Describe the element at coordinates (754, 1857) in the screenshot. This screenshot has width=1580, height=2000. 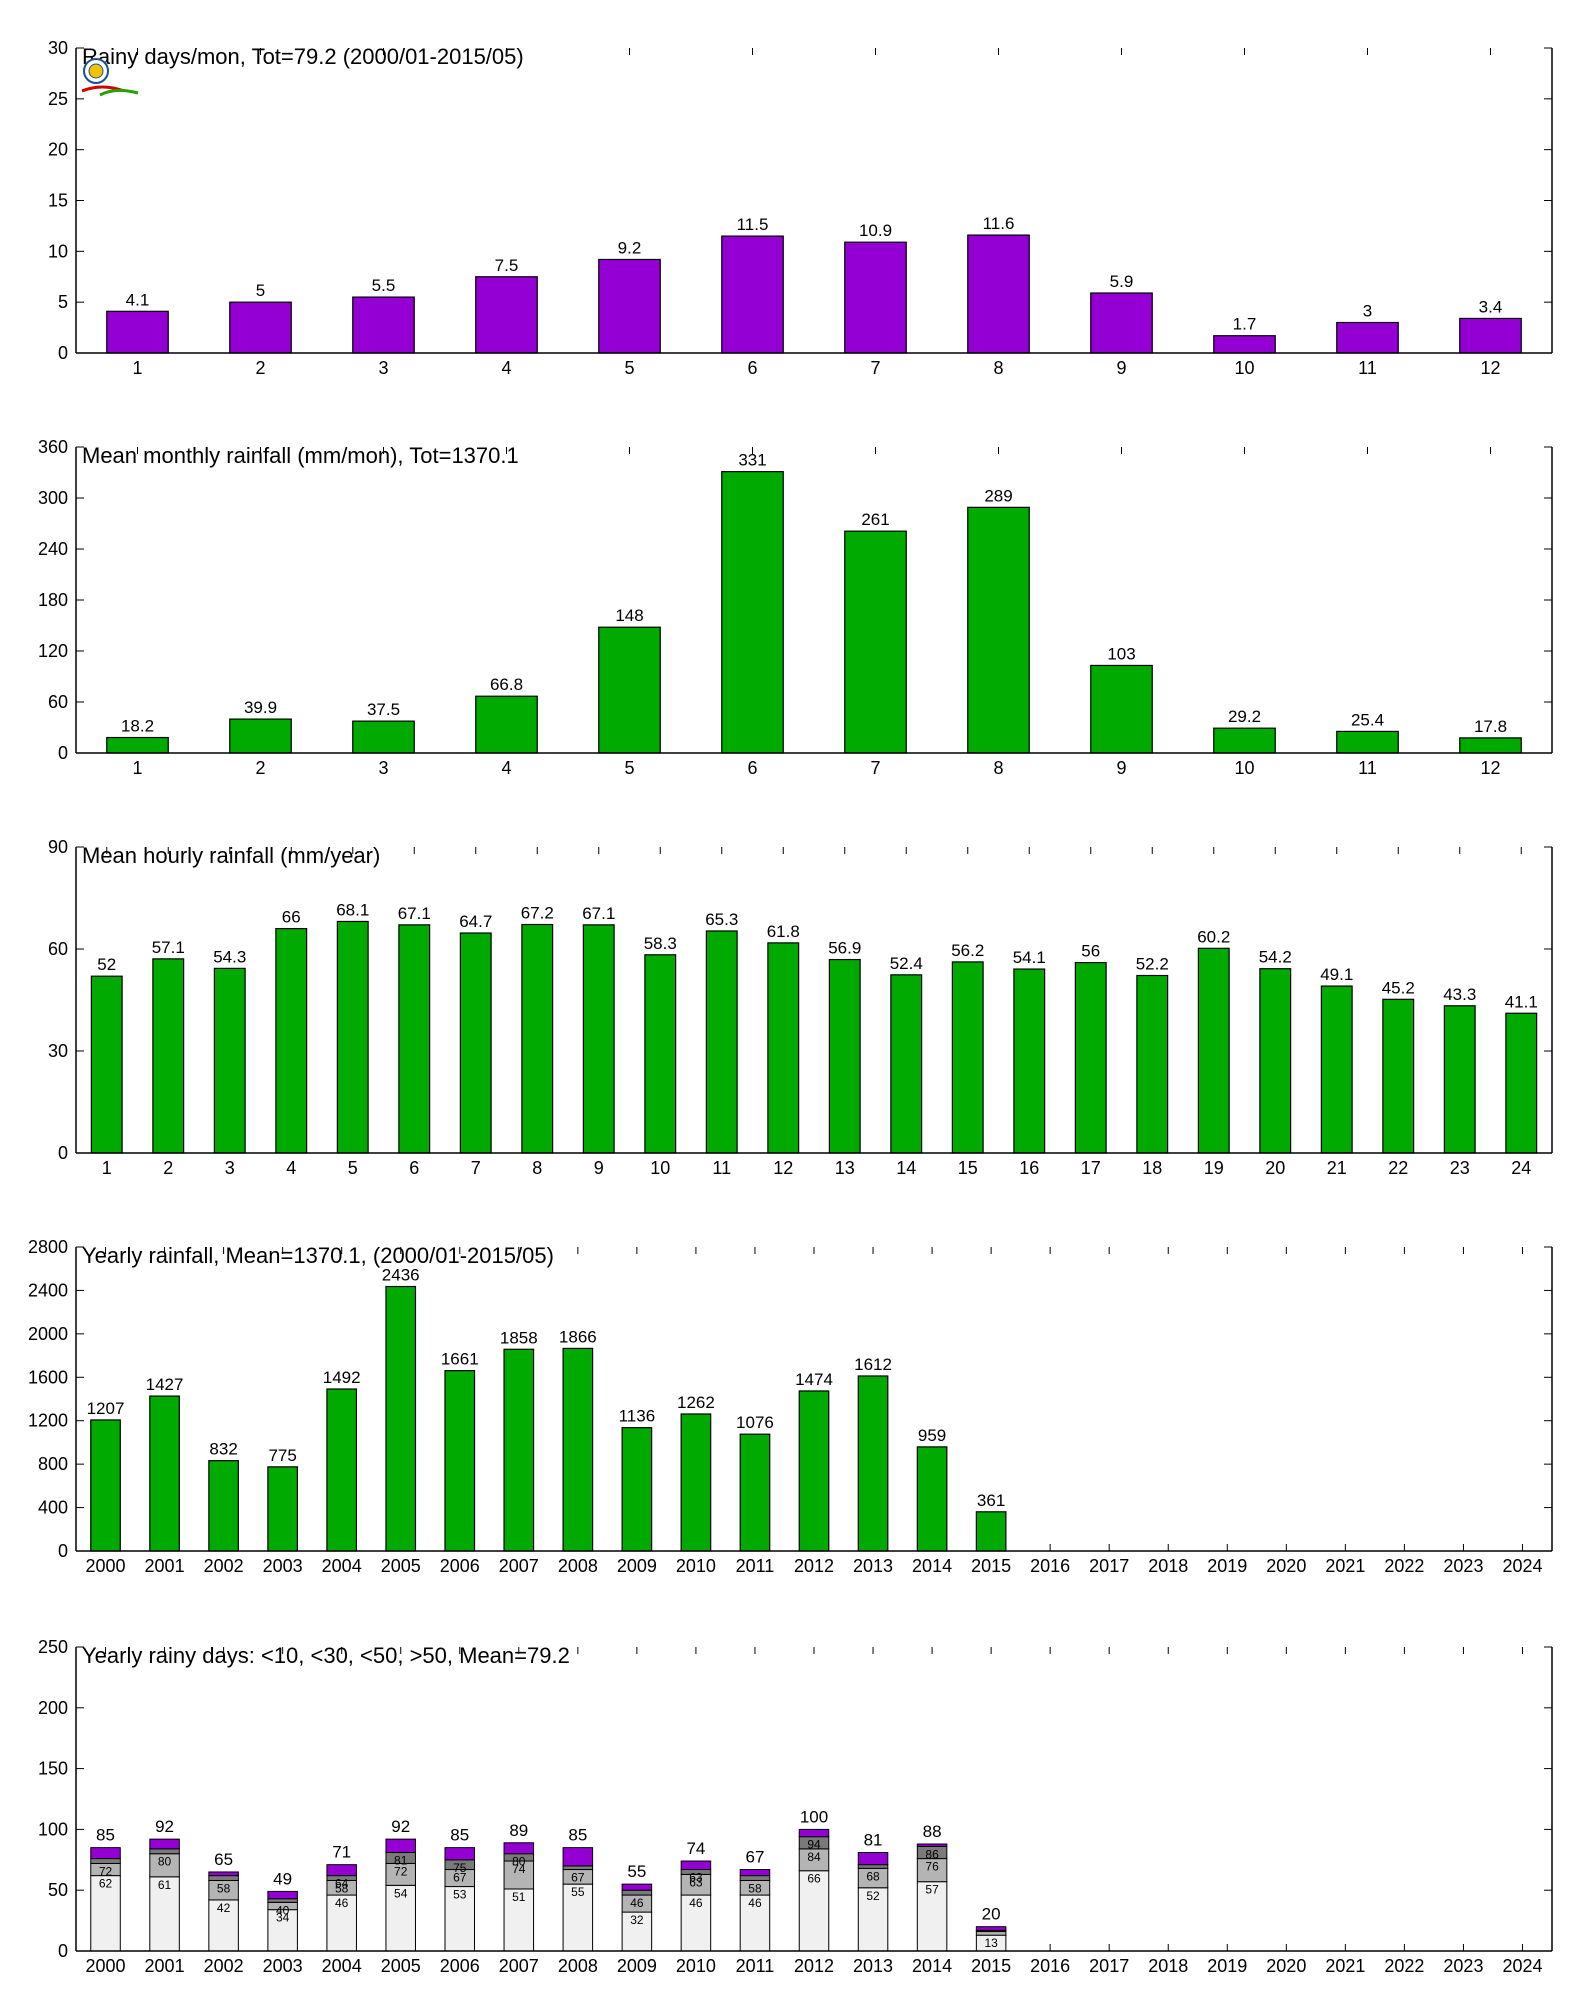
I see `bar-total-label: 67` at that location.